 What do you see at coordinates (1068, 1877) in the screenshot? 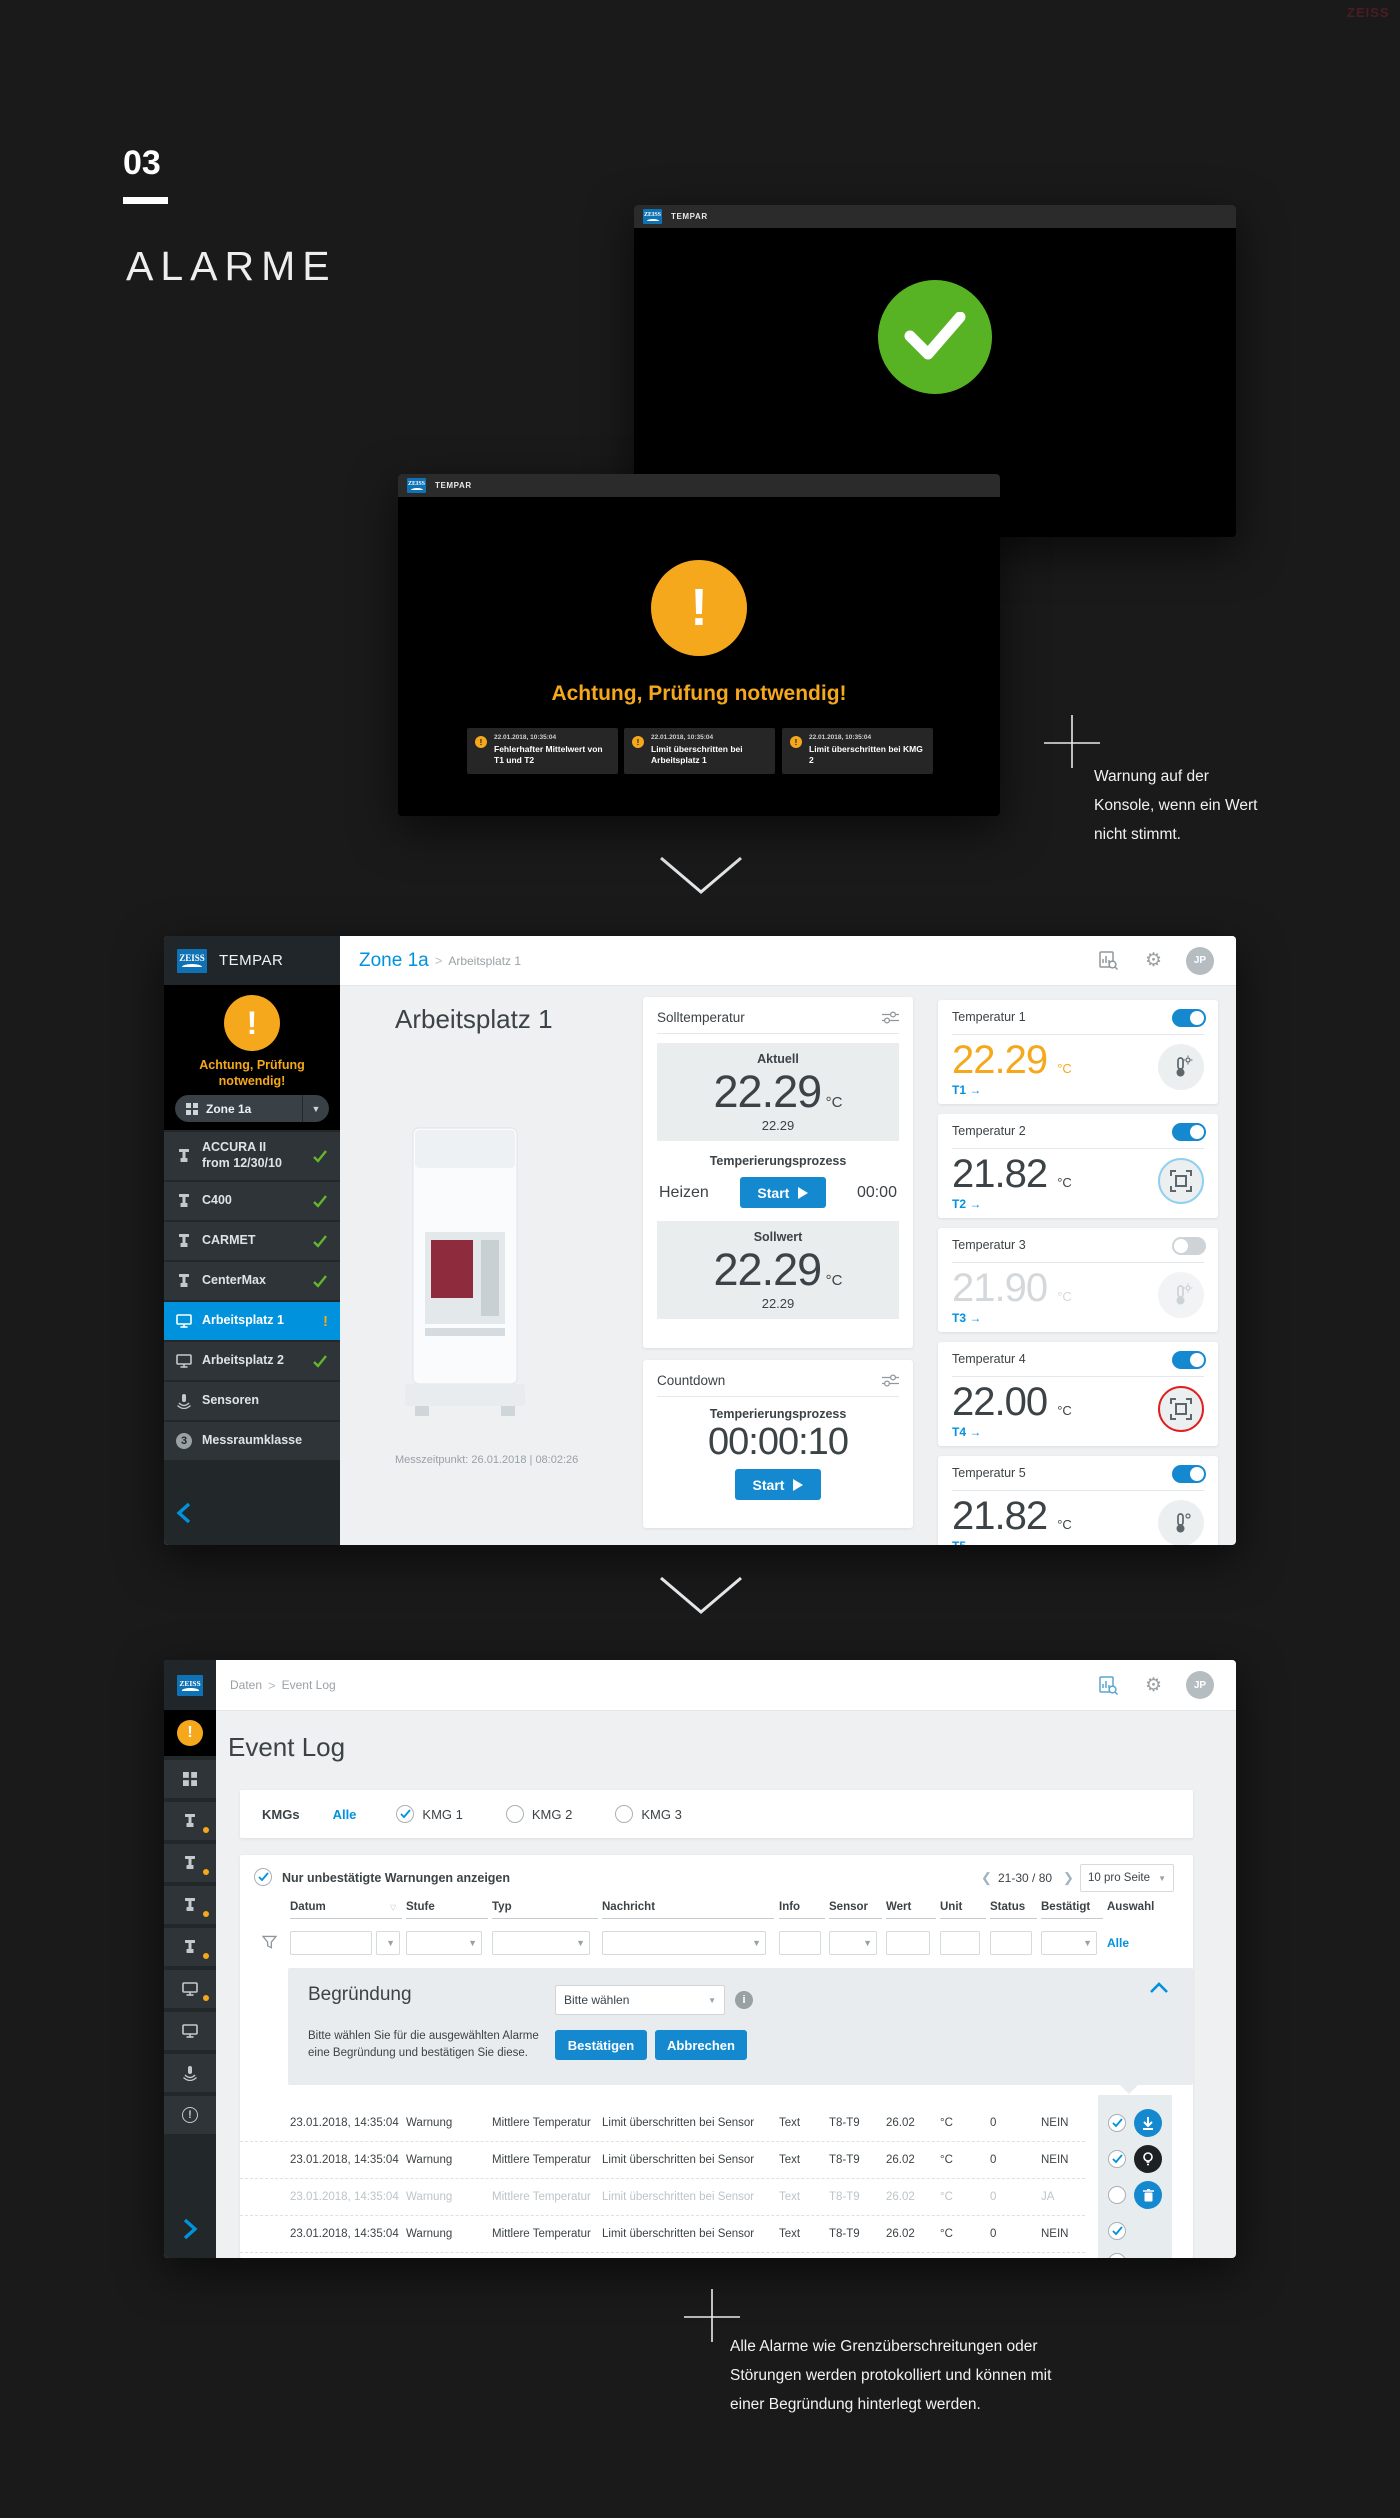
I see `page-next-icon: ❯` at bounding box center [1068, 1877].